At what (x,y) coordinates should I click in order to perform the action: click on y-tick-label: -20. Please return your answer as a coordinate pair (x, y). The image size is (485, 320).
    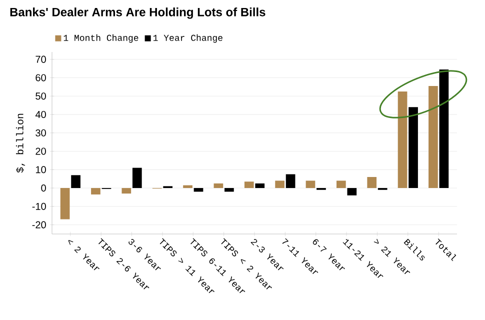
    Looking at the image, I should click on (39, 224).